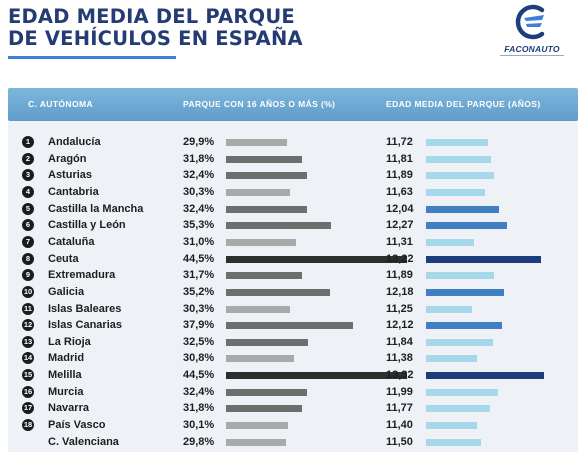 The image size is (582, 453). I want to click on pct-value-label: 31,0%, so click(199, 241).